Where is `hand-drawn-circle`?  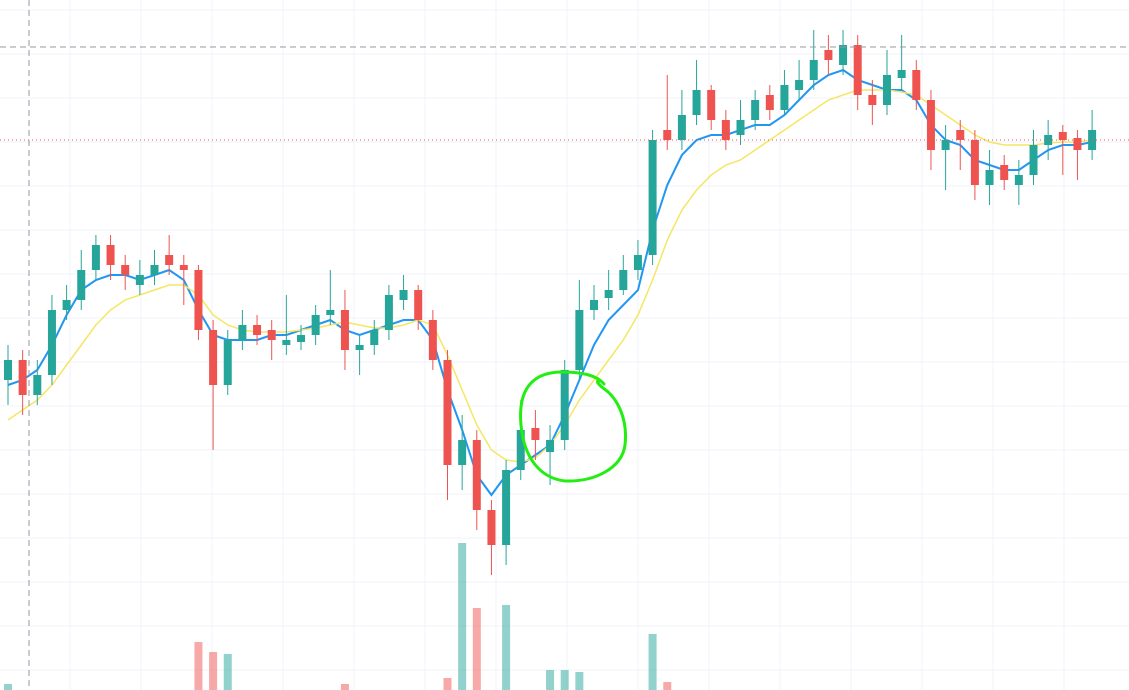 hand-drawn-circle is located at coordinates (573, 426).